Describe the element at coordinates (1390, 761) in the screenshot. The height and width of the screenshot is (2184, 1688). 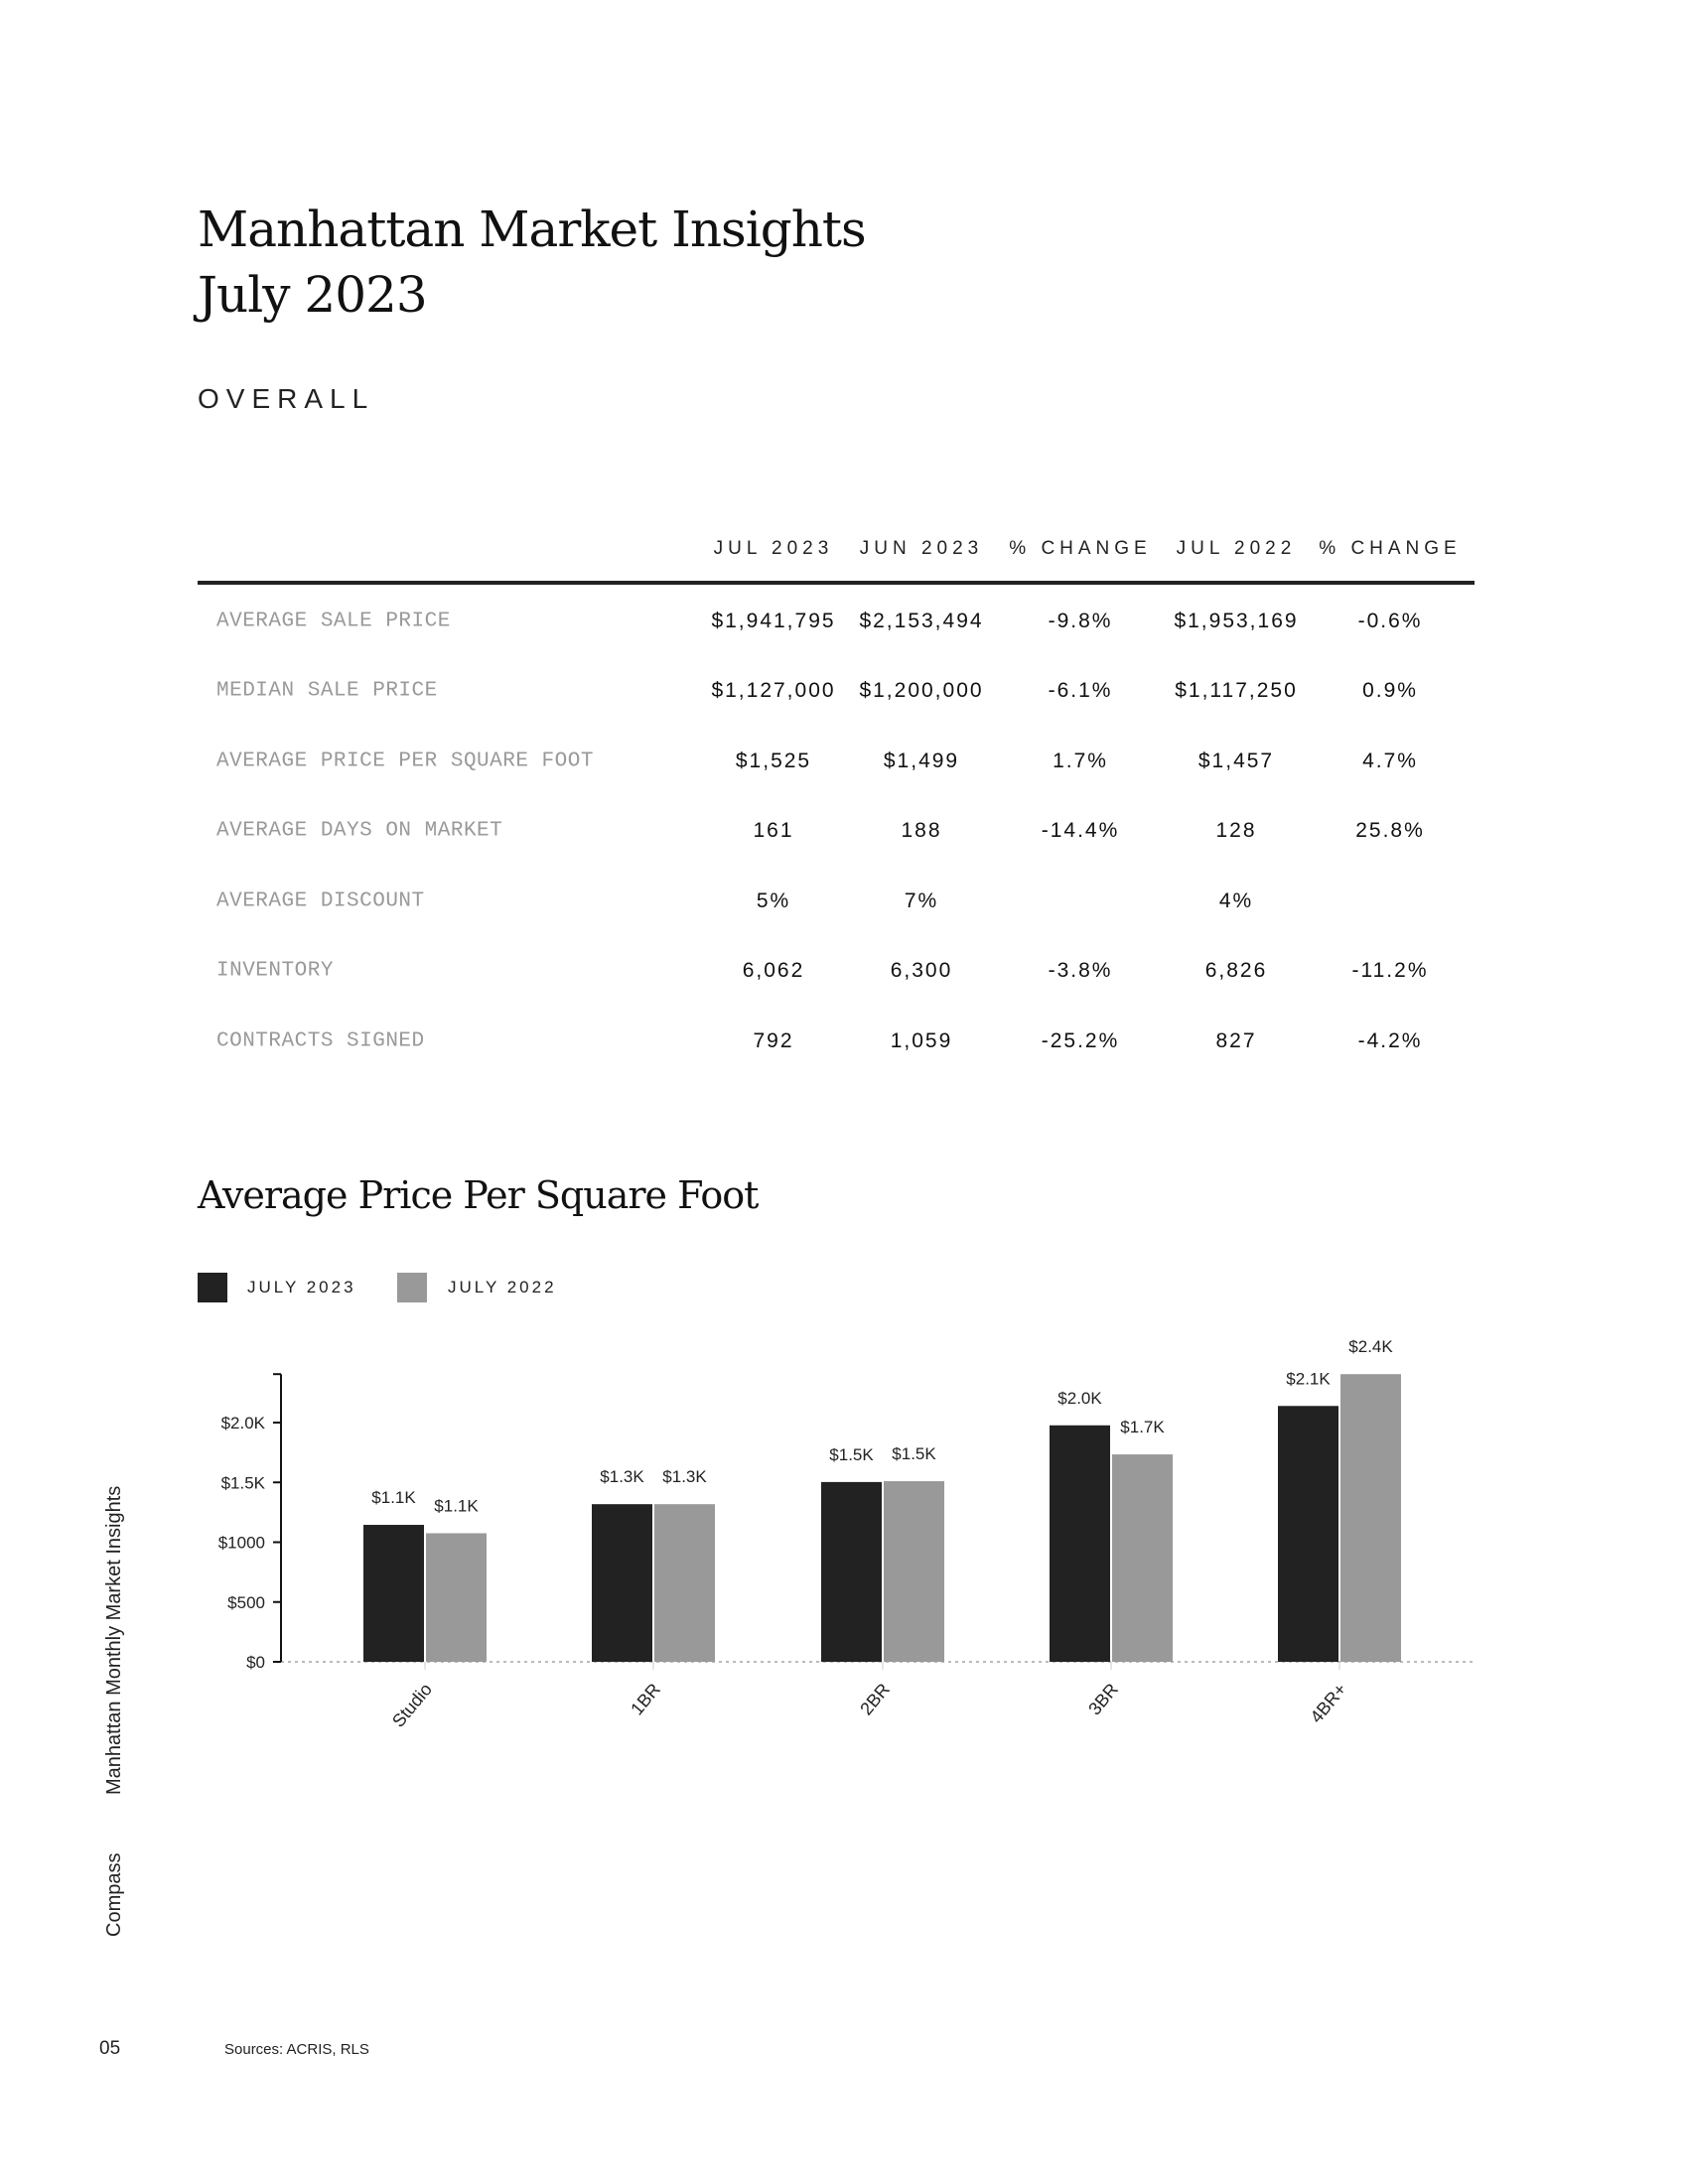
I see `table-cell: 4.7%` at that location.